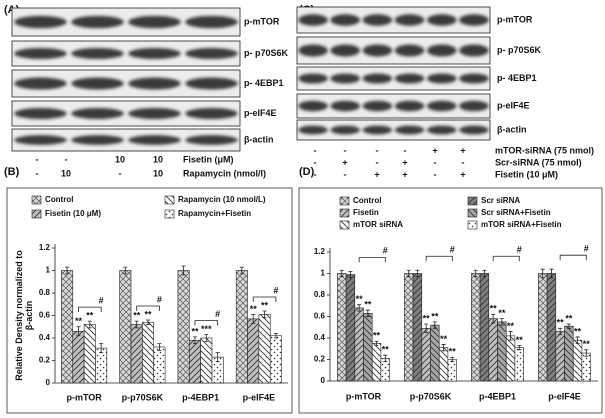  Describe the element at coordinates (59, 199) in the screenshot. I see `legend-text: Control` at that location.